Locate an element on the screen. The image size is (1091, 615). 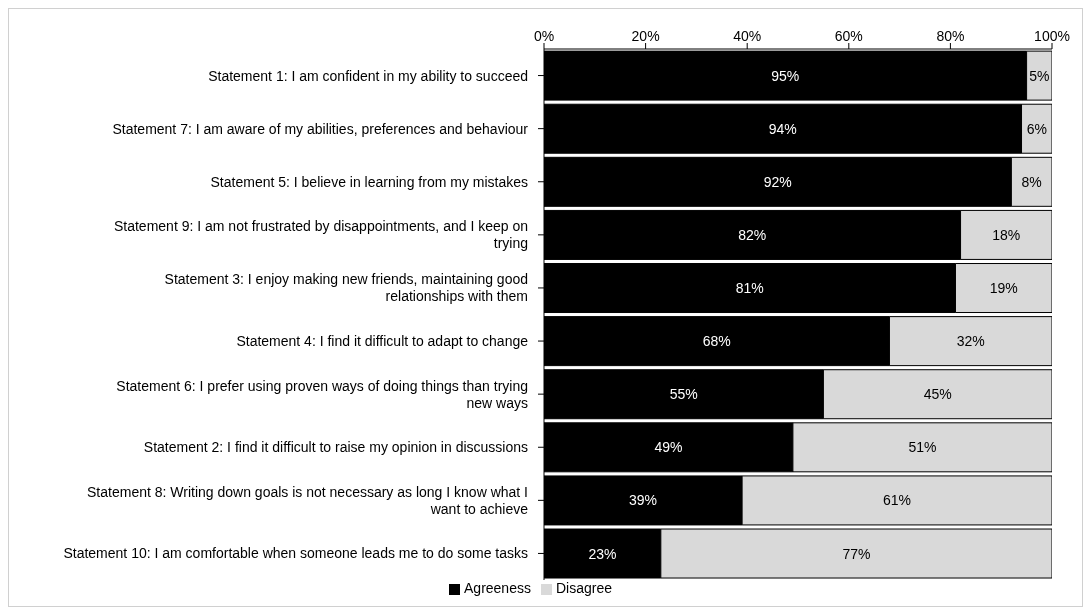
y-tick-label: Statement 4: I find it difficult to adapt to change is located at coordinates (382, 341).